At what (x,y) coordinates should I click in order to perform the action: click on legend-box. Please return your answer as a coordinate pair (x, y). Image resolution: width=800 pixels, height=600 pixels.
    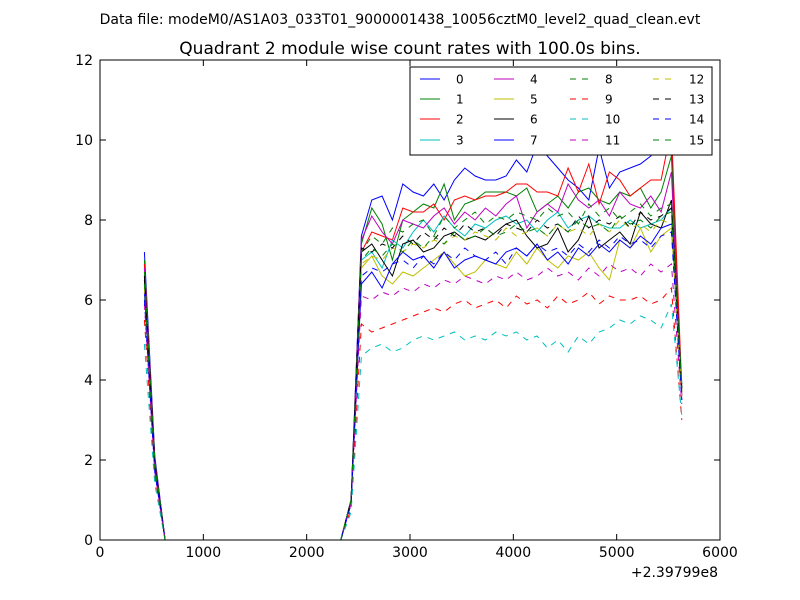
    Looking at the image, I should click on (561, 111).